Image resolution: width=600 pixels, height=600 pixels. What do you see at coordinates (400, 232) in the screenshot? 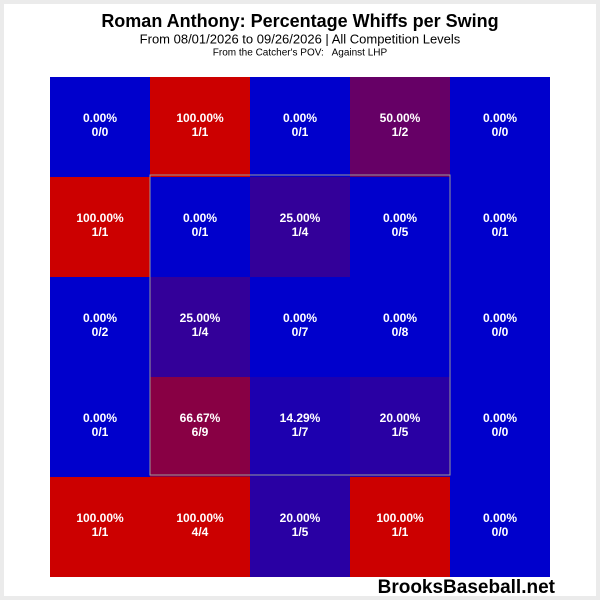
I see `cell-count-label: 0/5` at bounding box center [400, 232].